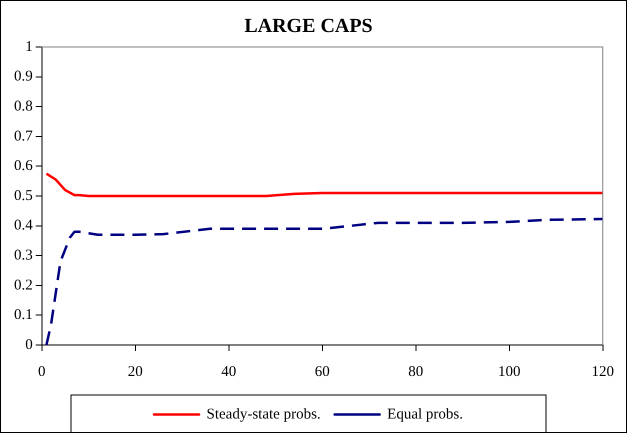  Describe the element at coordinates (29, 344) in the screenshot. I see `y-tick-label: 0` at that location.